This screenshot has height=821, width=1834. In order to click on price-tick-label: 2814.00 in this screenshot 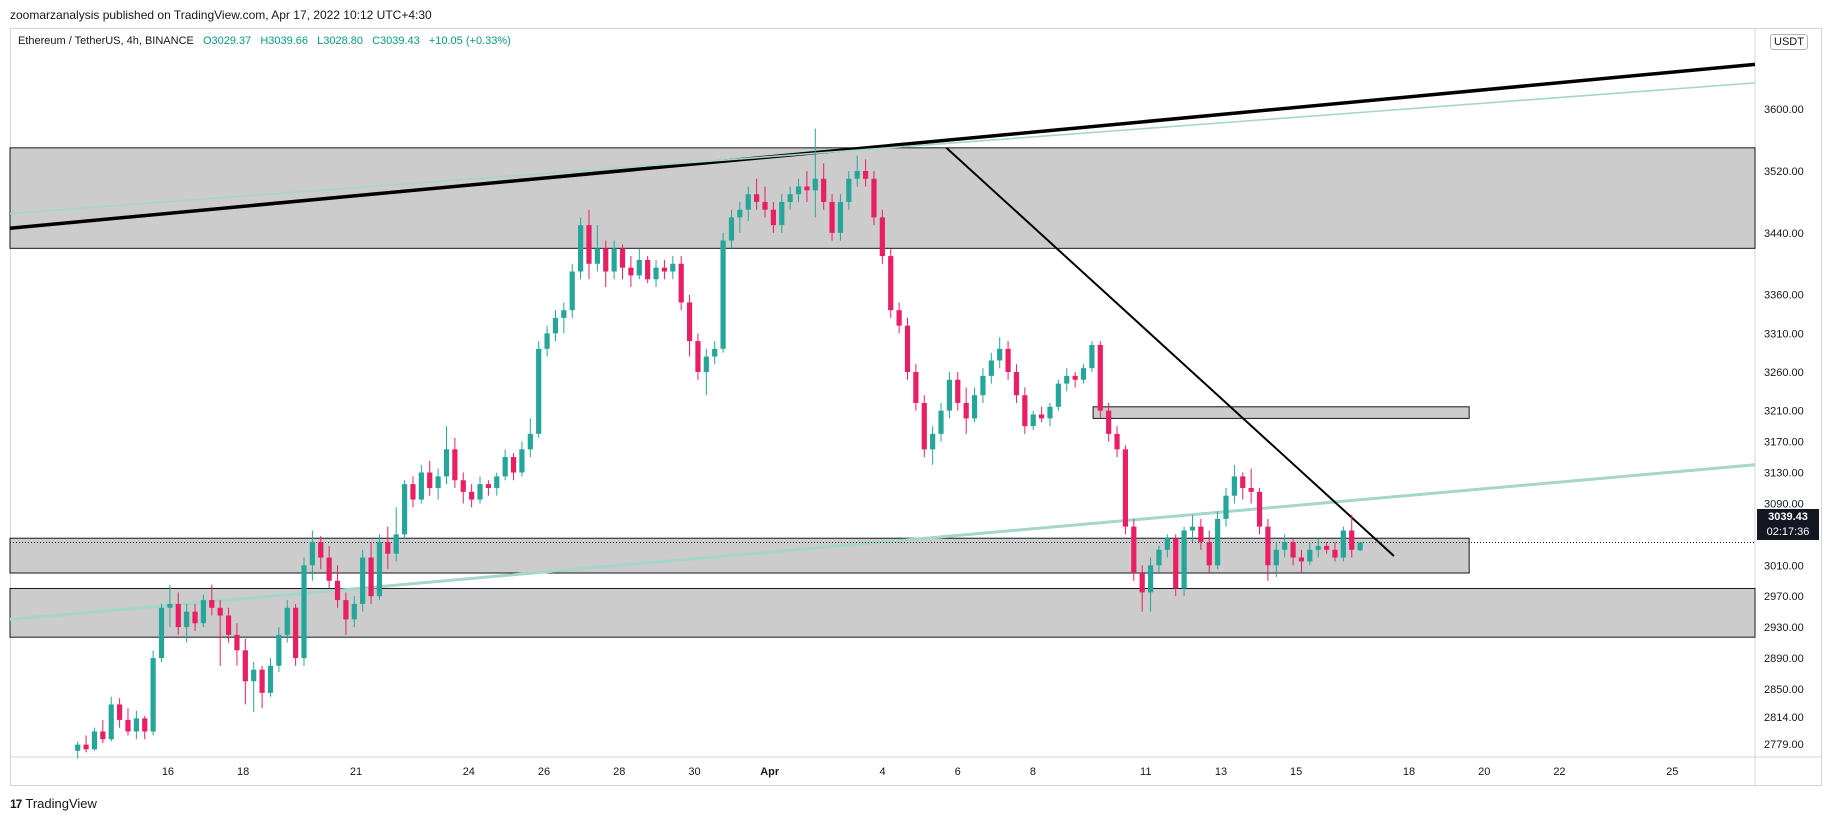, I will do `click(1784, 718)`.